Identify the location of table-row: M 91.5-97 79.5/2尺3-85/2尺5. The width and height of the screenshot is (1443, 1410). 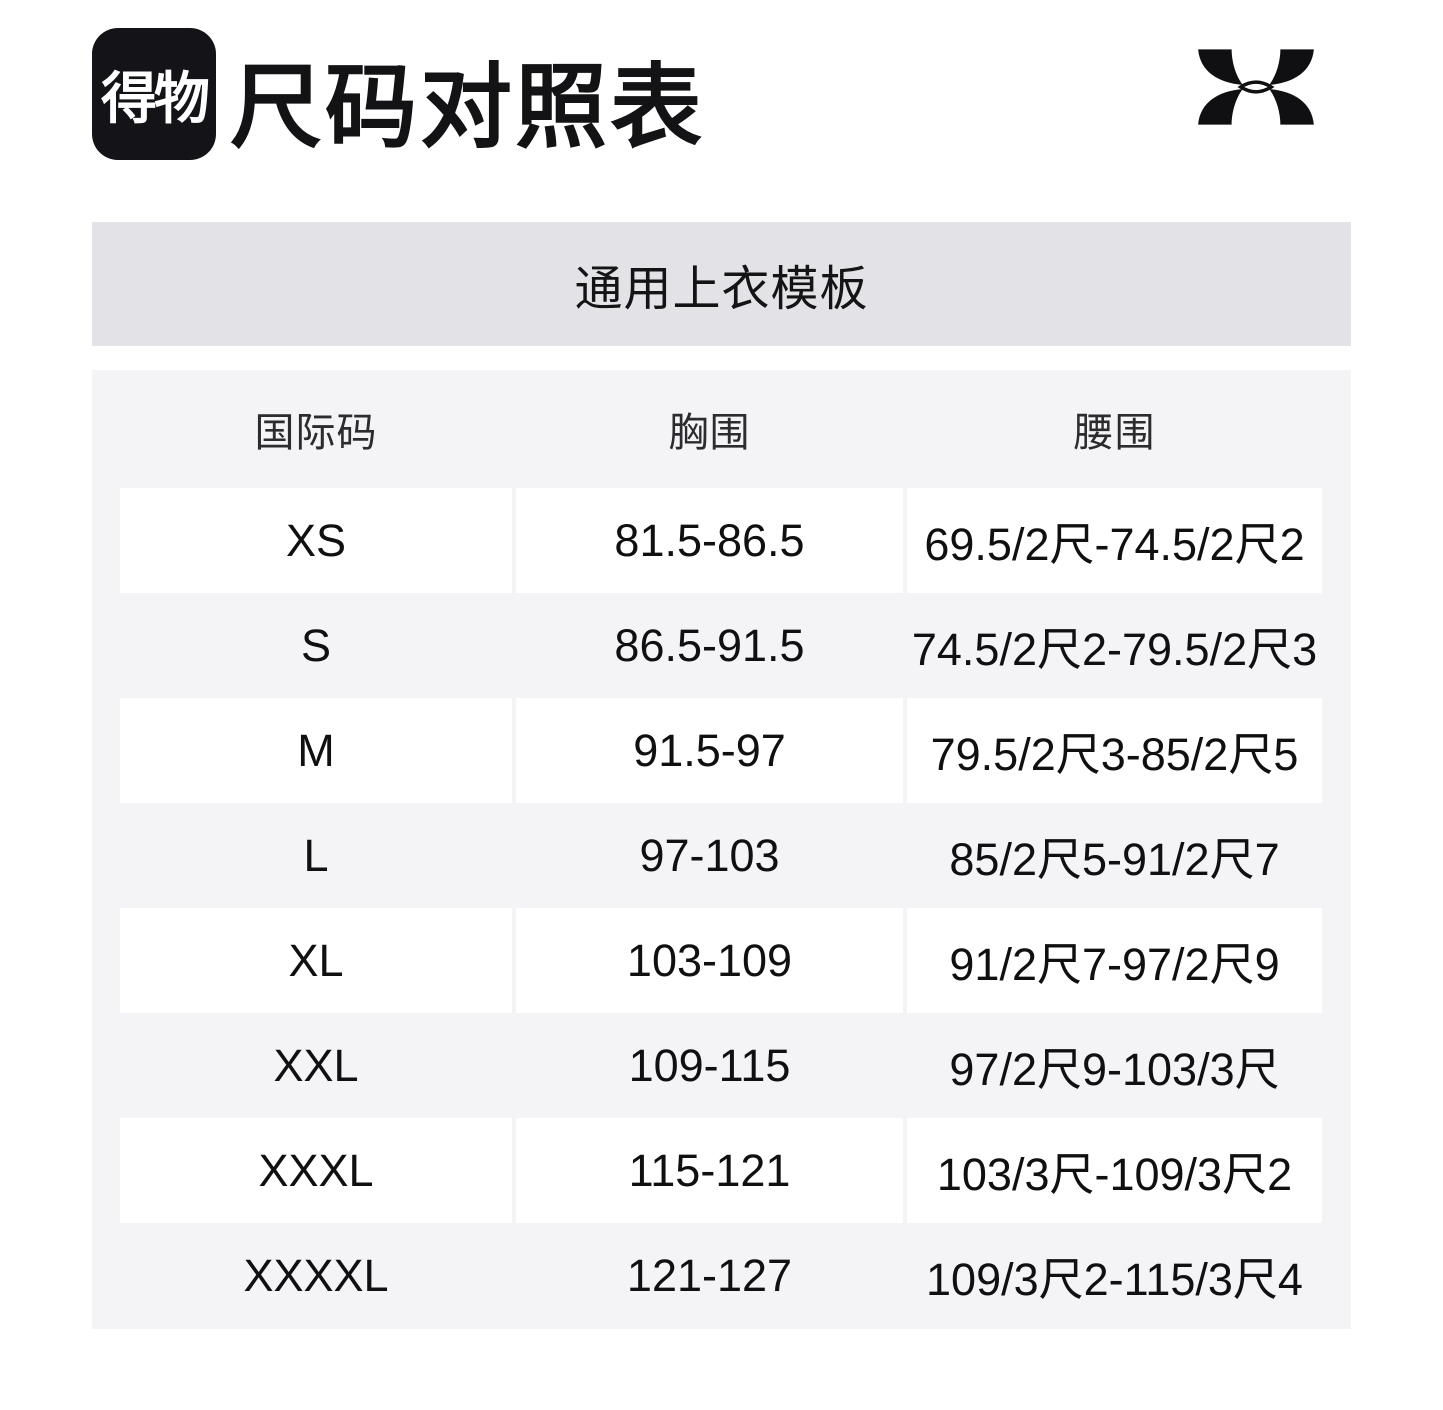
(721, 750).